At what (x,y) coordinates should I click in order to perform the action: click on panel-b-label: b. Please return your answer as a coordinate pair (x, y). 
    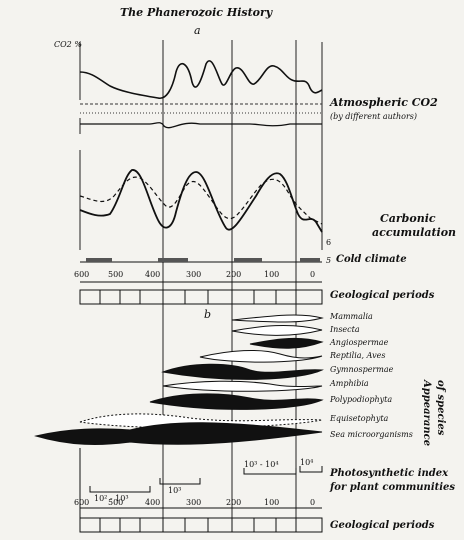
    Looking at the image, I should click on (208, 314).